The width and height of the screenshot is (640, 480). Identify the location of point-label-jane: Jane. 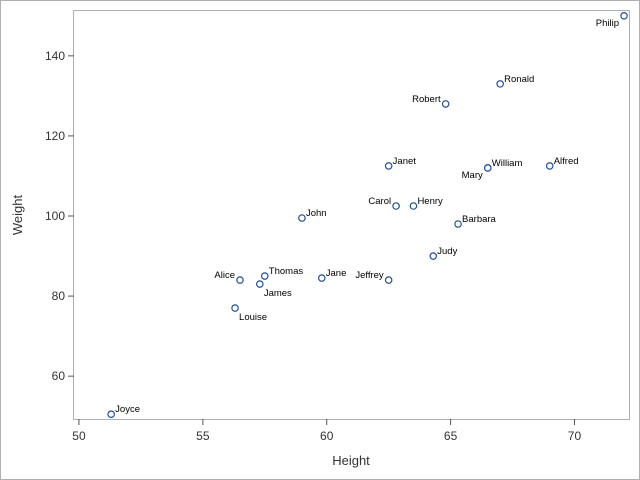
(336, 273).